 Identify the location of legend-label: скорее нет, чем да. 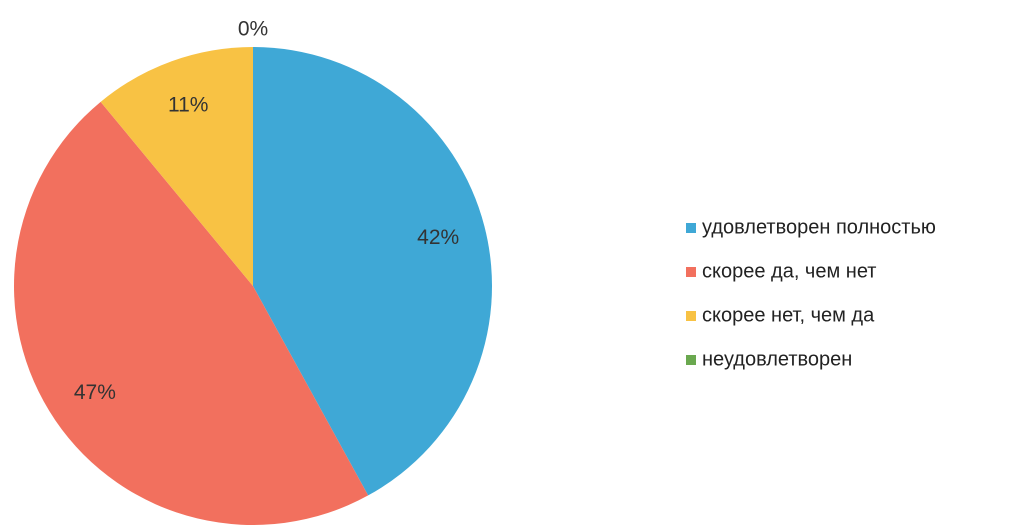
(788, 315).